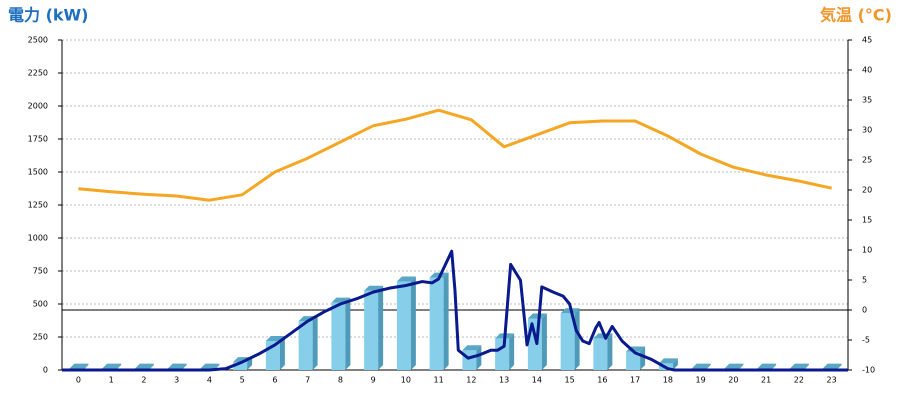  I want to click on x-tick-label: 1, so click(111, 380).